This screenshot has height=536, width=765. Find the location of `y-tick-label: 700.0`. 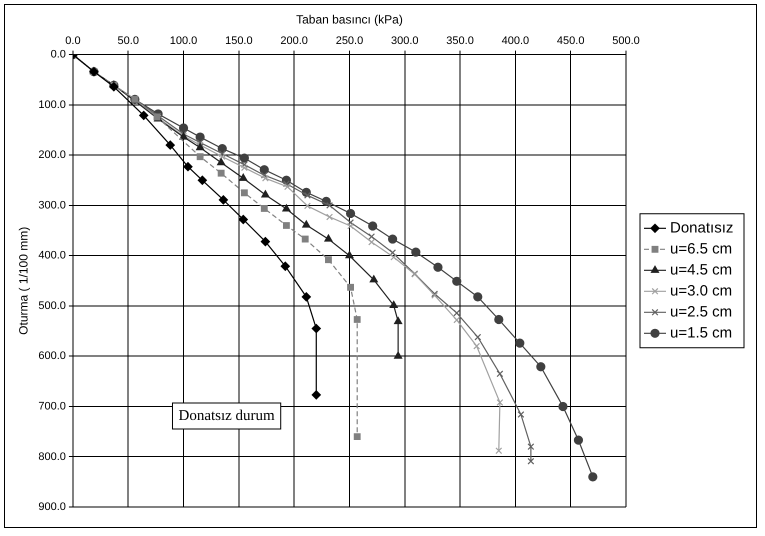

y-tick-label: 700.0 is located at coordinates (52, 406).